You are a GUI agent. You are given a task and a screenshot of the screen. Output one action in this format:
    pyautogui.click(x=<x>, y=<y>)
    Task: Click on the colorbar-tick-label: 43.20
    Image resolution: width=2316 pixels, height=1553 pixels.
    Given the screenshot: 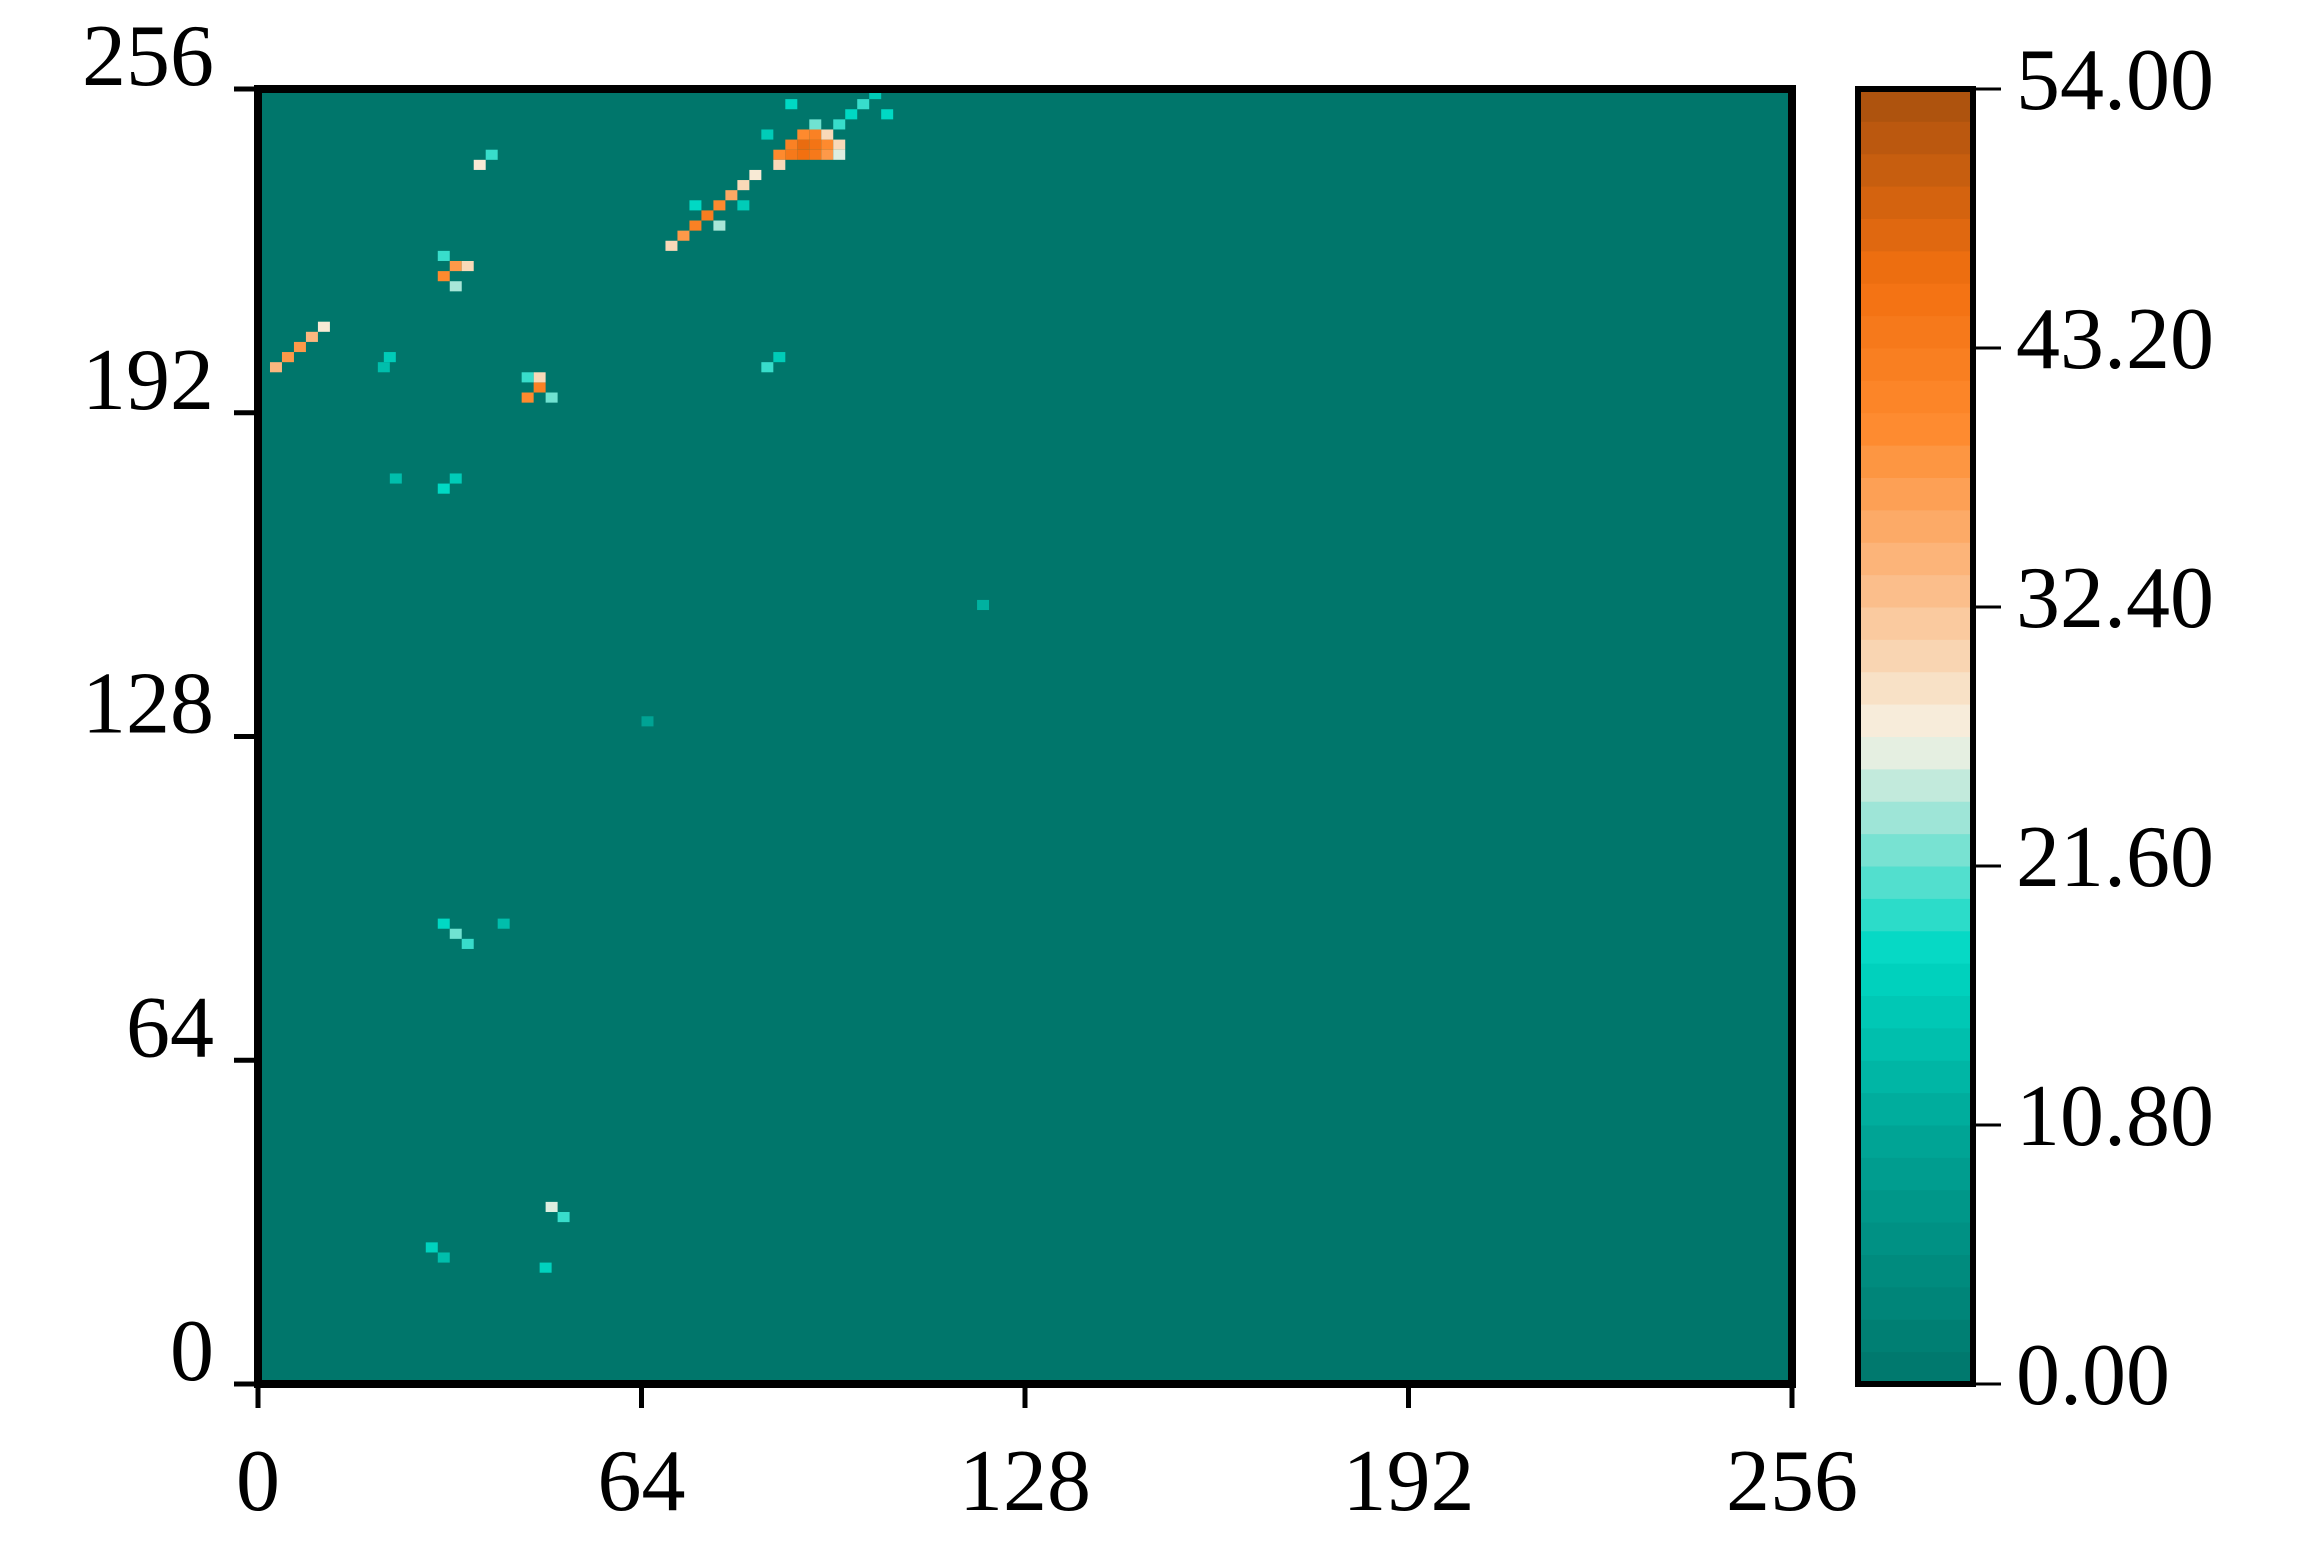 What is the action you would take?
    pyautogui.click(x=2115, y=339)
    